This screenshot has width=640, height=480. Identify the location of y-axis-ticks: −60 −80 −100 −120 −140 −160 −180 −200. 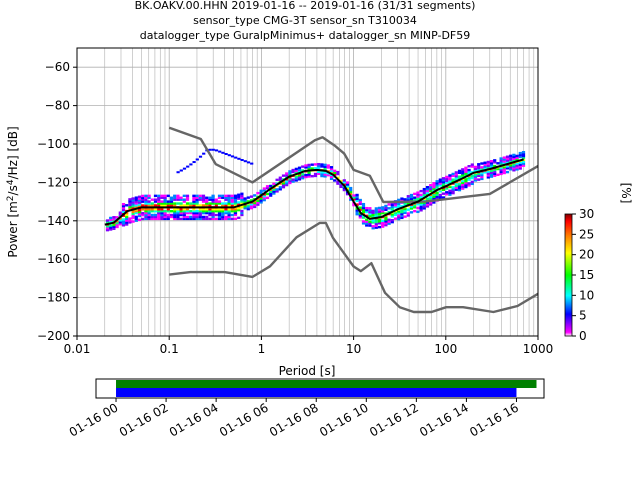
(57, 201).